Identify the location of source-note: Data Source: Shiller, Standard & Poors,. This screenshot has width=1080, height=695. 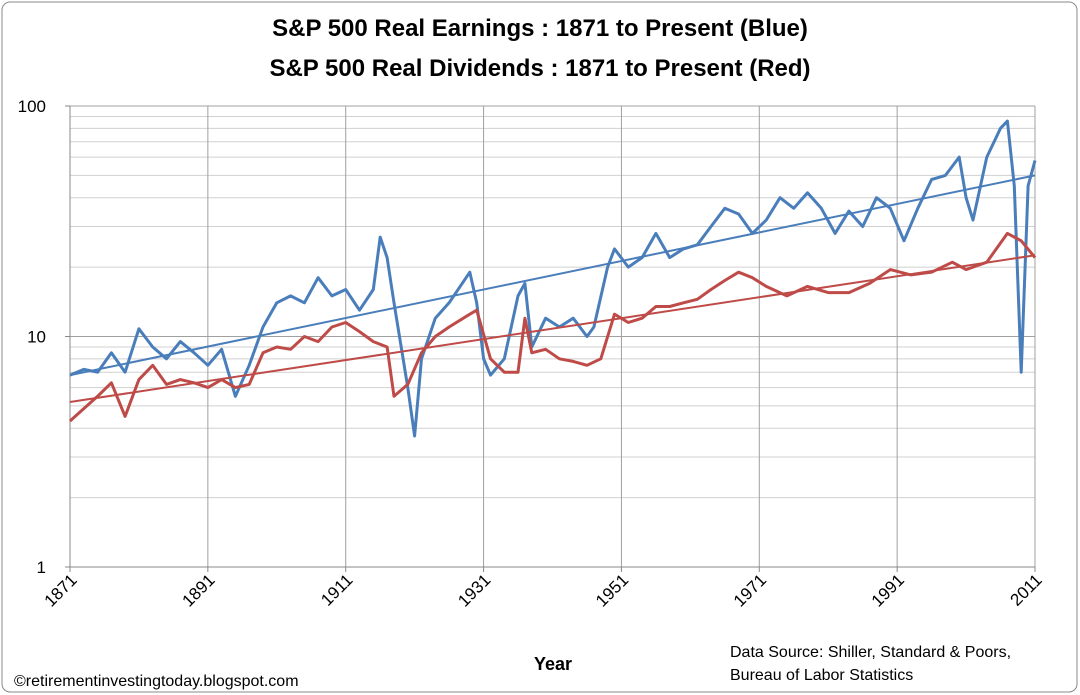
(870, 652).